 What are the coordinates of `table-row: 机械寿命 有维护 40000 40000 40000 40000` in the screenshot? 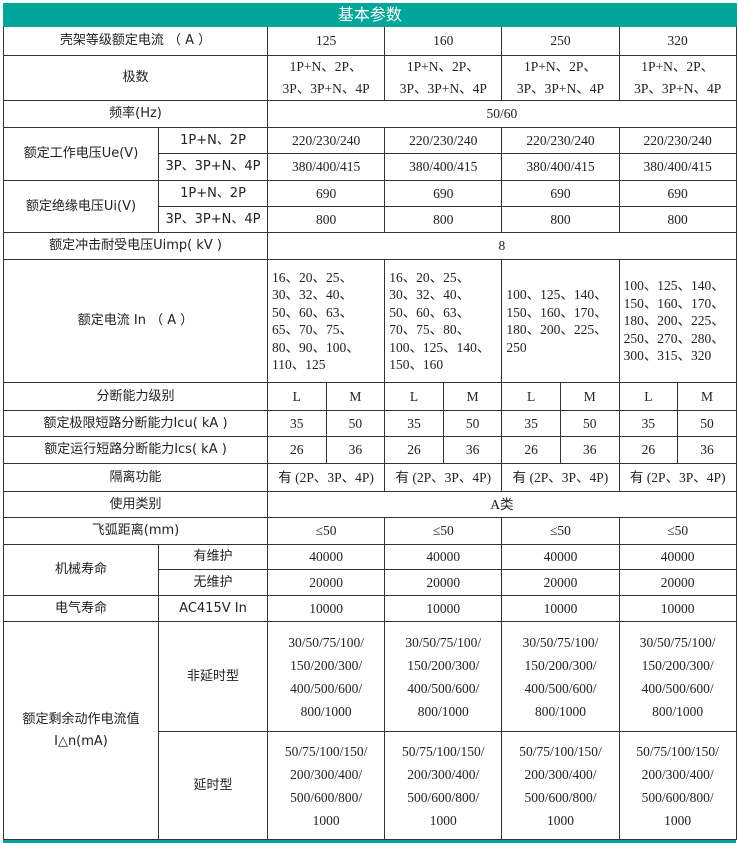 It's located at (370, 570).